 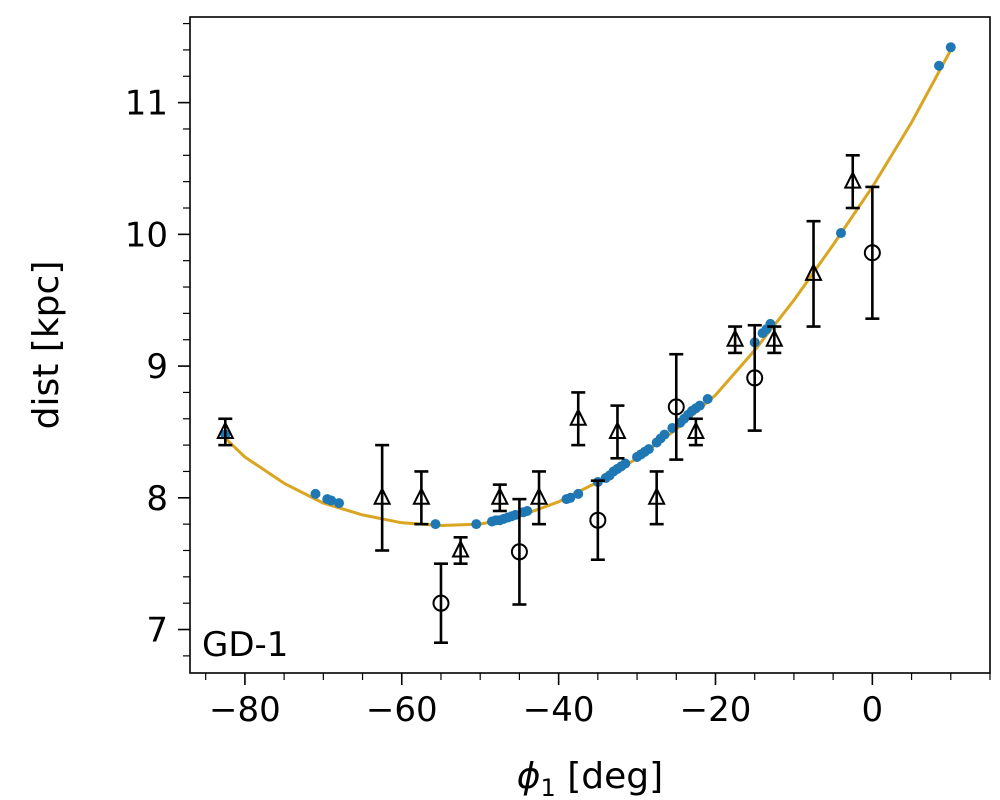 What do you see at coordinates (157, 339) in the screenshot?
I see `y-axis: 7 8 9 10 11` at bounding box center [157, 339].